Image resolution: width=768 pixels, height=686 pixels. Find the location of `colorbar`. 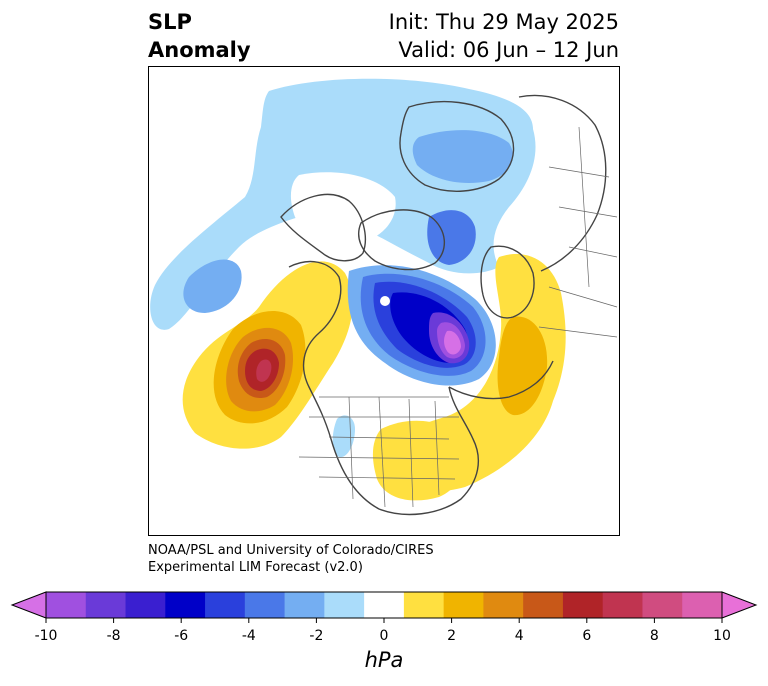

colorbar is located at coordinates (384, 607).